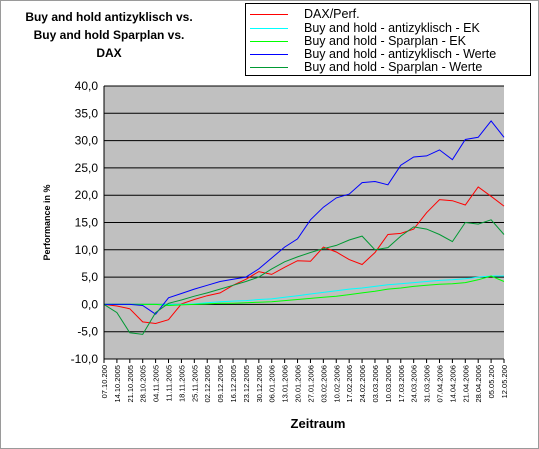 The width and height of the screenshot is (539, 449). Describe the element at coordinates (491, 381) in the screenshot. I see `x-tick-label: 05.05.200` at that location.